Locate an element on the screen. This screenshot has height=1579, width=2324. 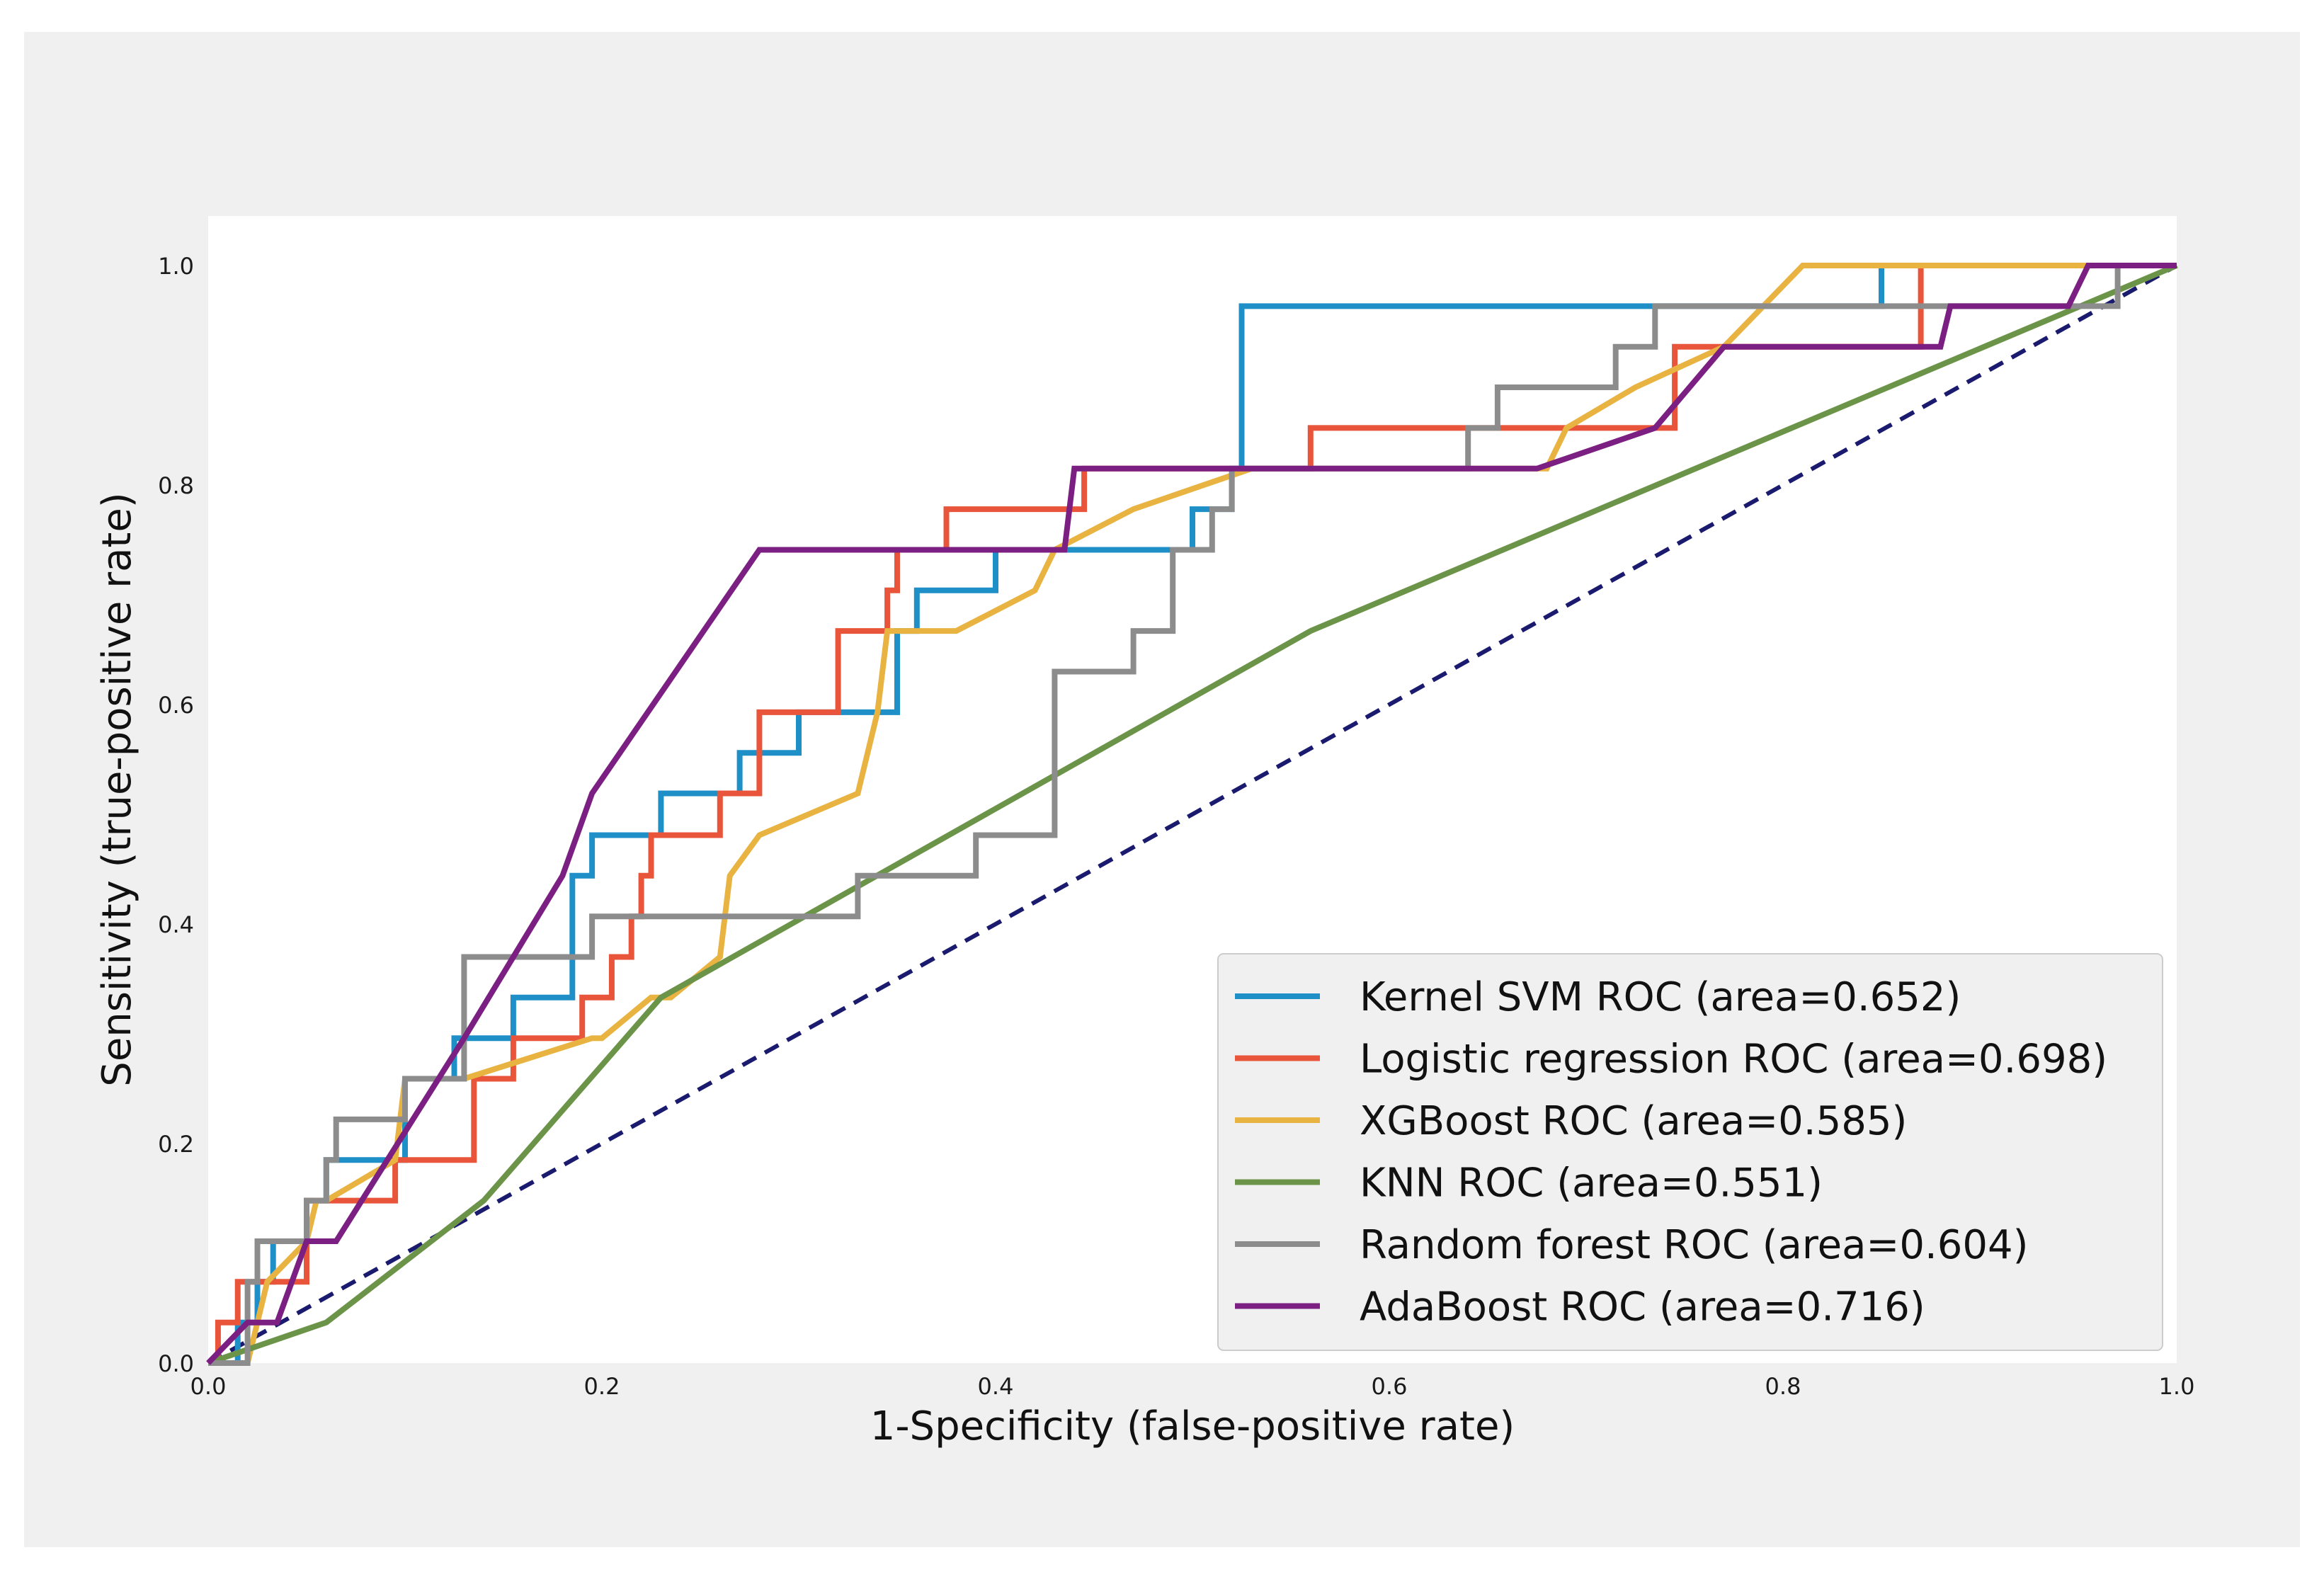
legend-box is located at coordinates (1690, 1152).